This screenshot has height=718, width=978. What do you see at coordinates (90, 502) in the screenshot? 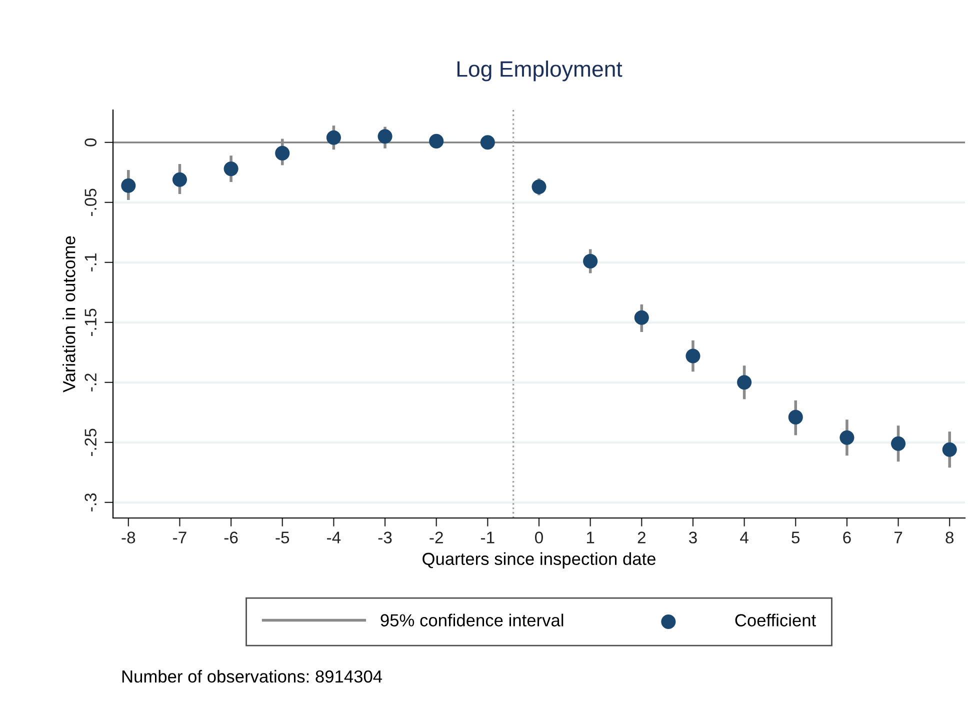
I see `y-tick-label: -.3` at bounding box center [90, 502].